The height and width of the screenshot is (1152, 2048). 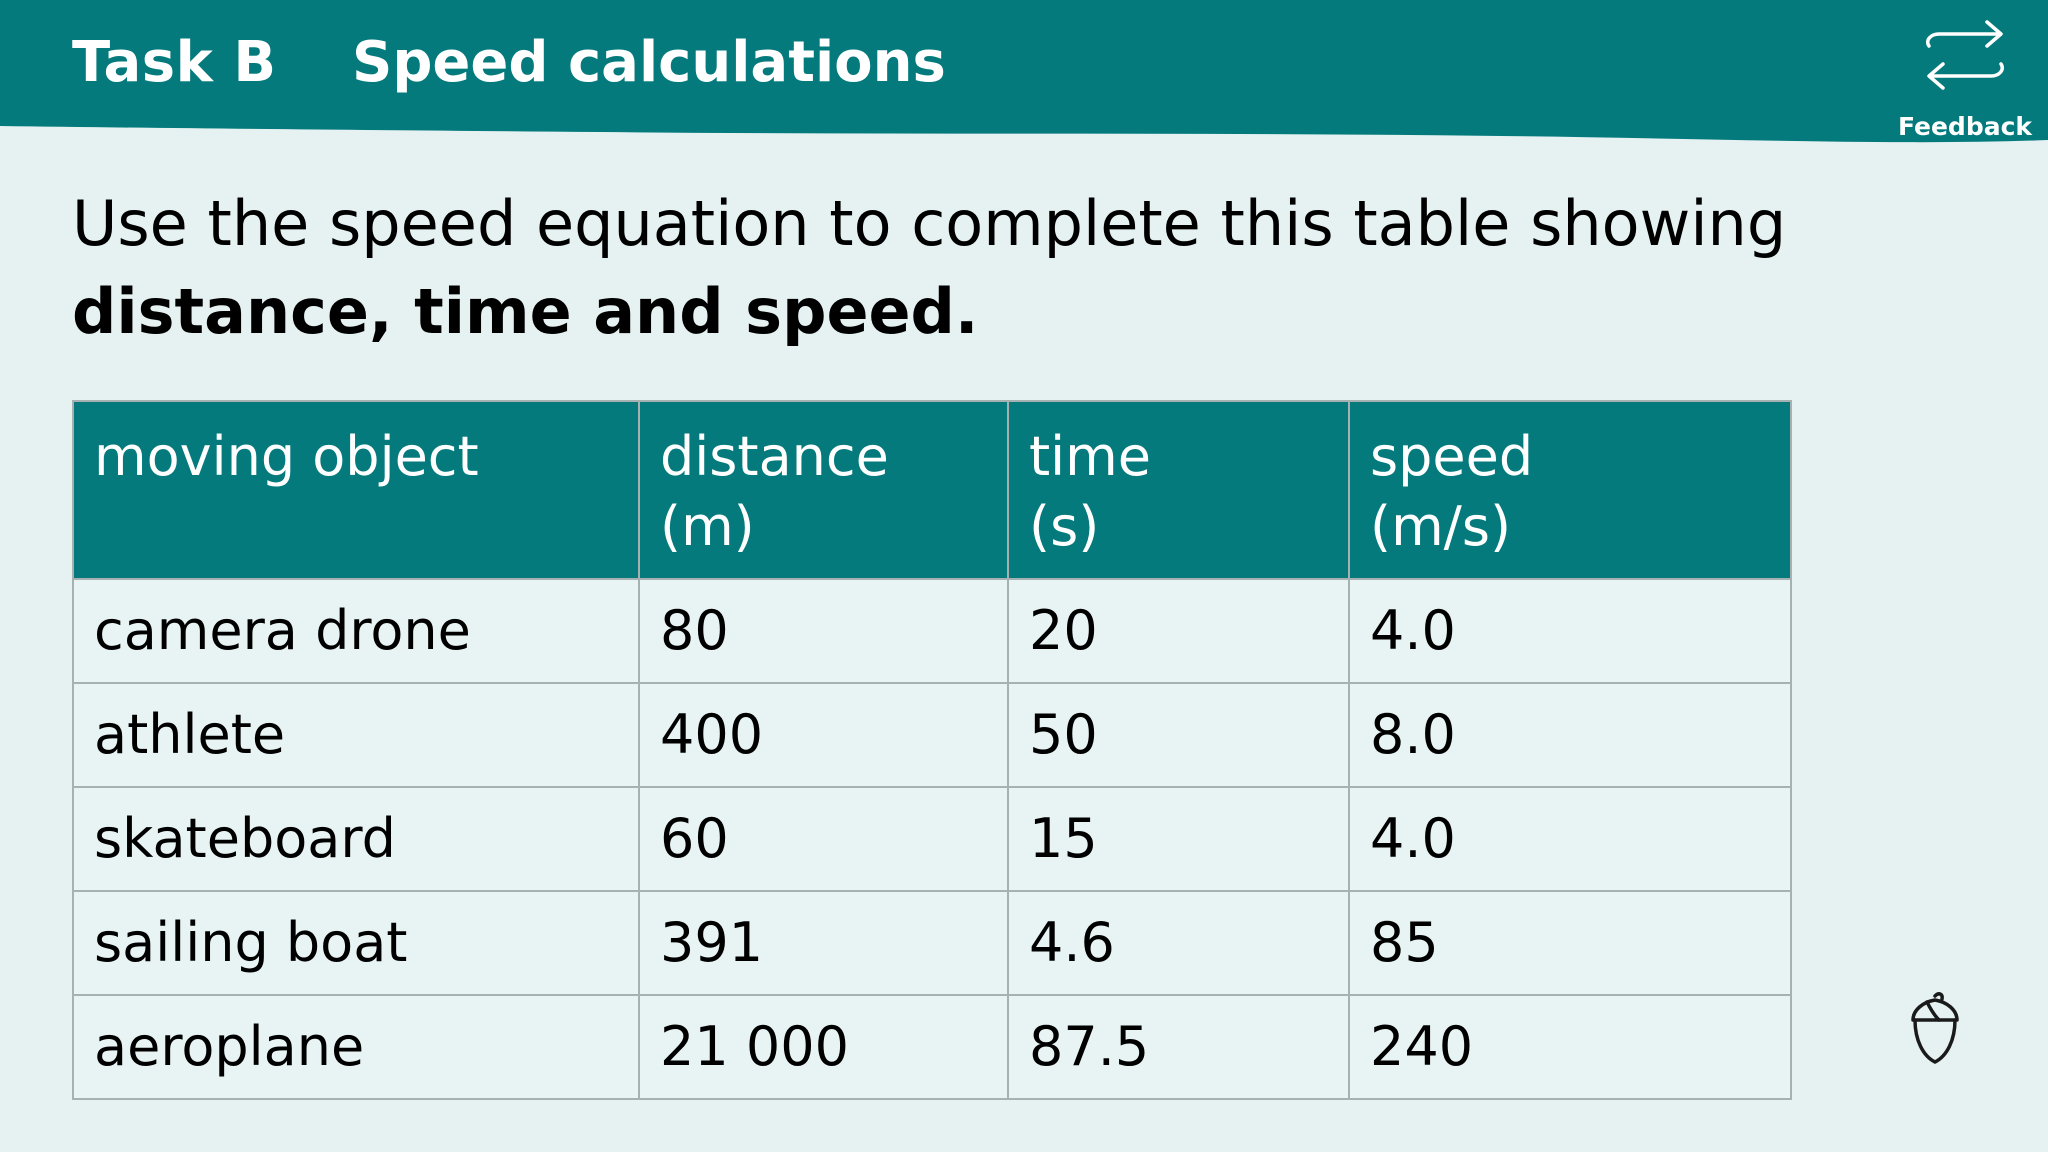 I want to click on cell-distance: 391, so click(x=823, y=943).